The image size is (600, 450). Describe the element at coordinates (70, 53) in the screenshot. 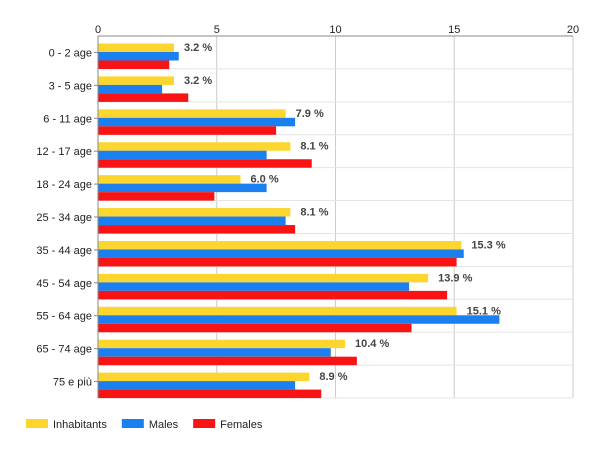

I see `y-tick-label: 0 - 2 age` at that location.